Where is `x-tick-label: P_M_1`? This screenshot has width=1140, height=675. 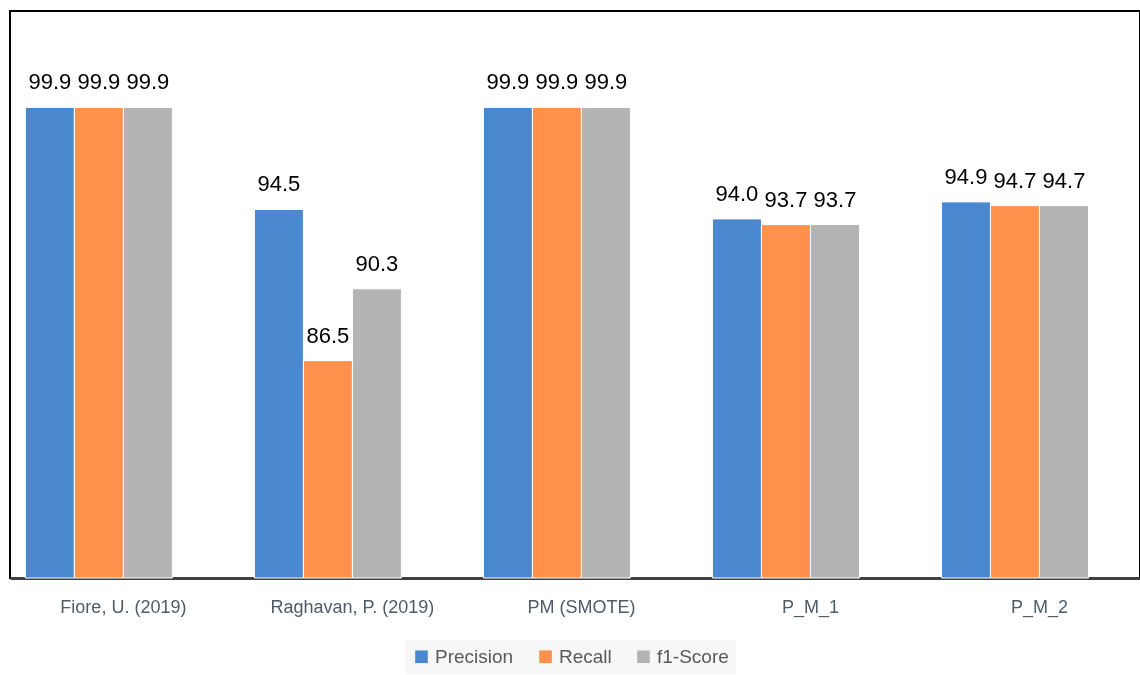
x-tick-label: P_M_1 is located at coordinates (810, 607).